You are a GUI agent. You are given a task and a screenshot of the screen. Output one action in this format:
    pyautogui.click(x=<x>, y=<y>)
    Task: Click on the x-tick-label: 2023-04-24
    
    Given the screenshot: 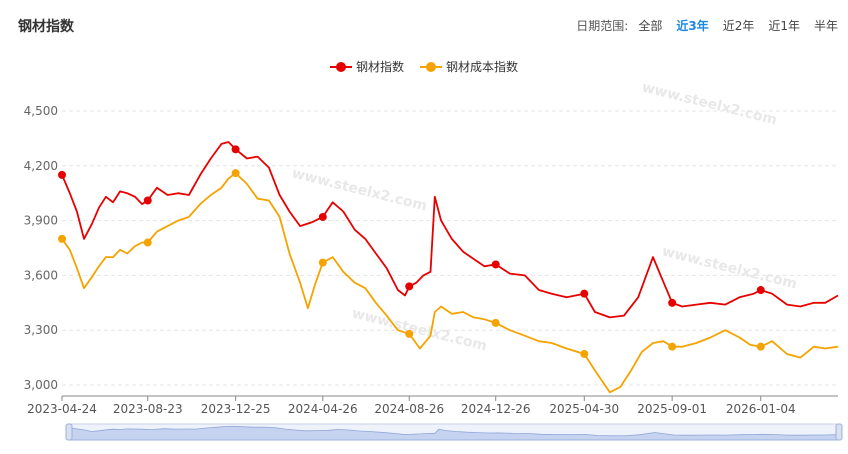 What is the action you would take?
    pyautogui.click(x=62, y=409)
    